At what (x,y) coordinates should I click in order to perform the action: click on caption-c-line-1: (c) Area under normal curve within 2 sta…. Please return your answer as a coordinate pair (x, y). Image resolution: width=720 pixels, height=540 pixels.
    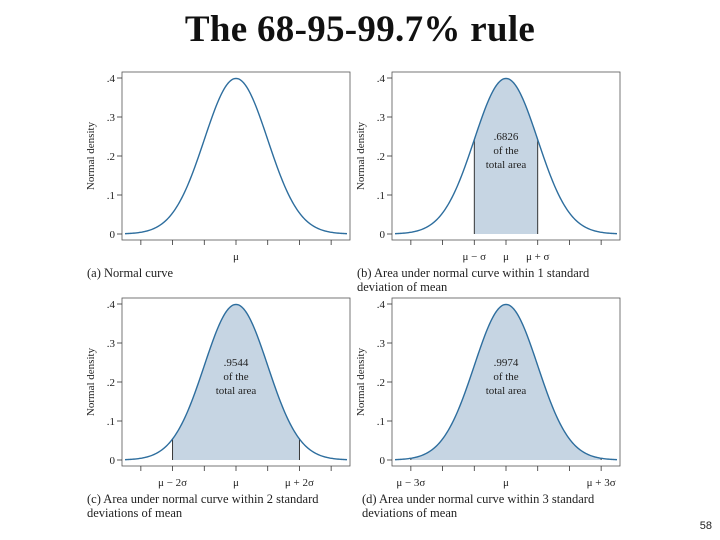
    Looking at the image, I should click on (203, 499).